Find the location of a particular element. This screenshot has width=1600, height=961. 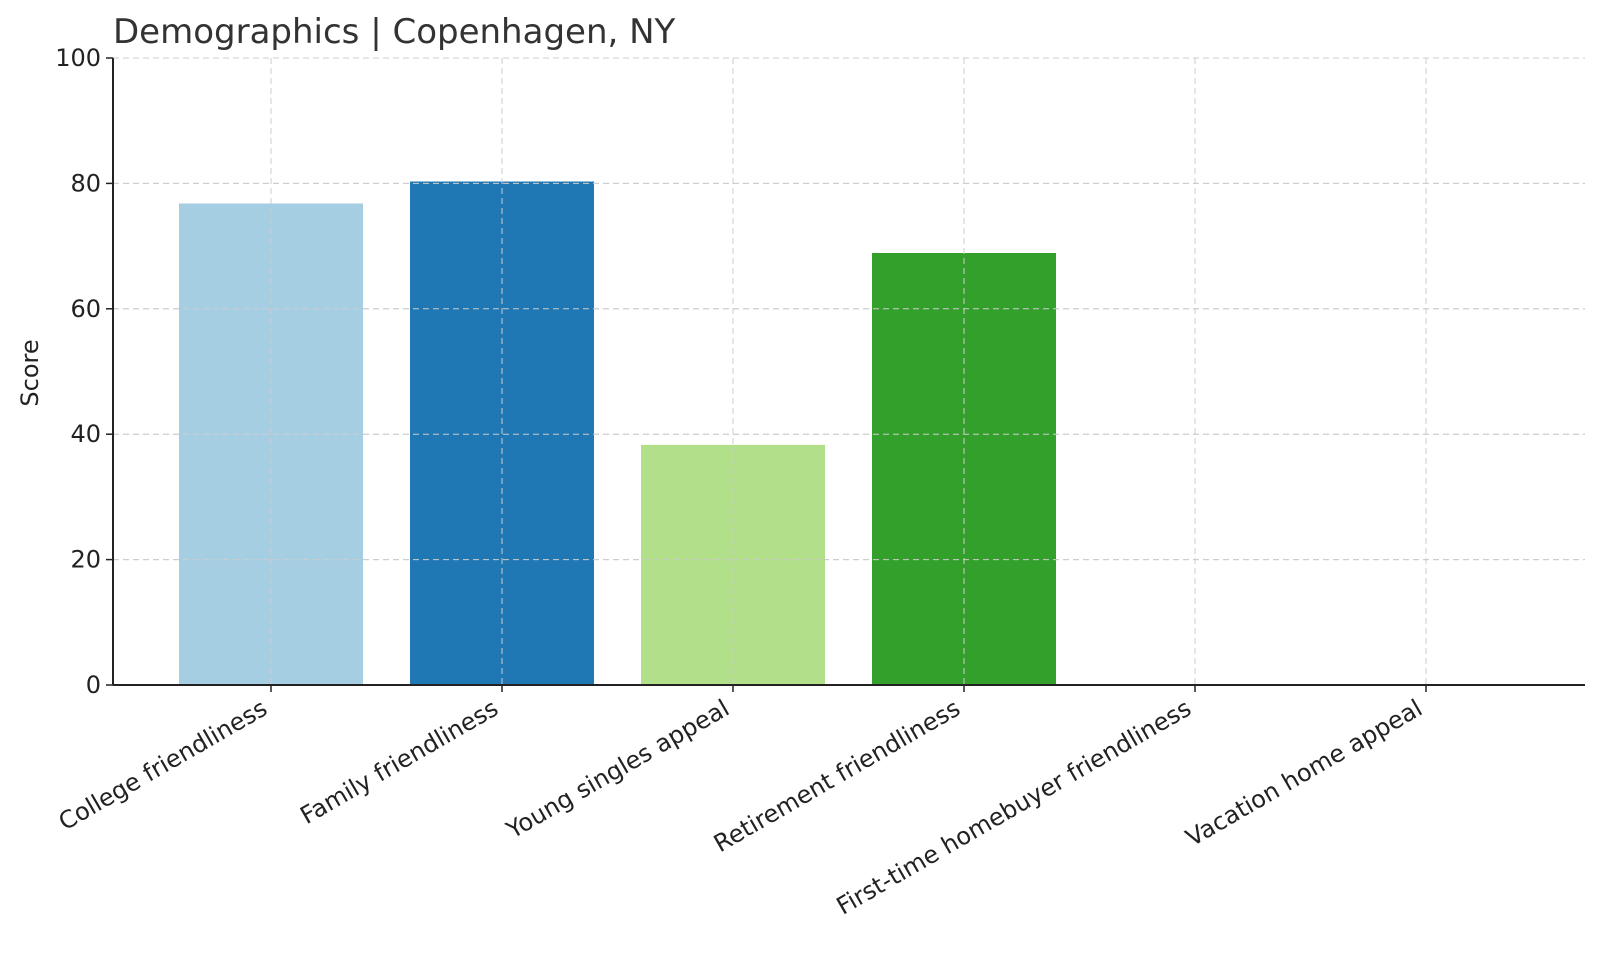

y-tick-label: 40 is located at coordinates (85, 434).